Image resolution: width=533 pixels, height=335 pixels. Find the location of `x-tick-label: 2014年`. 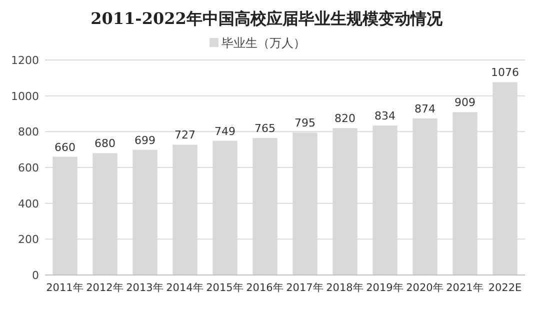

x-tick-label: 2014年 is located at coordinates (185, 288).